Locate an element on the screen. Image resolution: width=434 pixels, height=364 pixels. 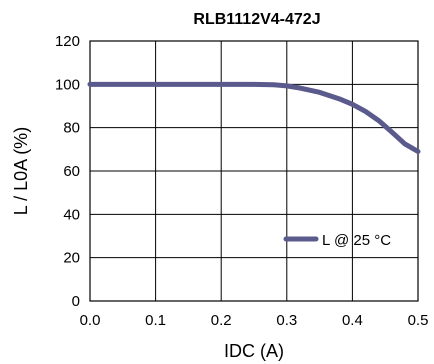
y-tick-label: 120 is located at coordinates (67, 41).